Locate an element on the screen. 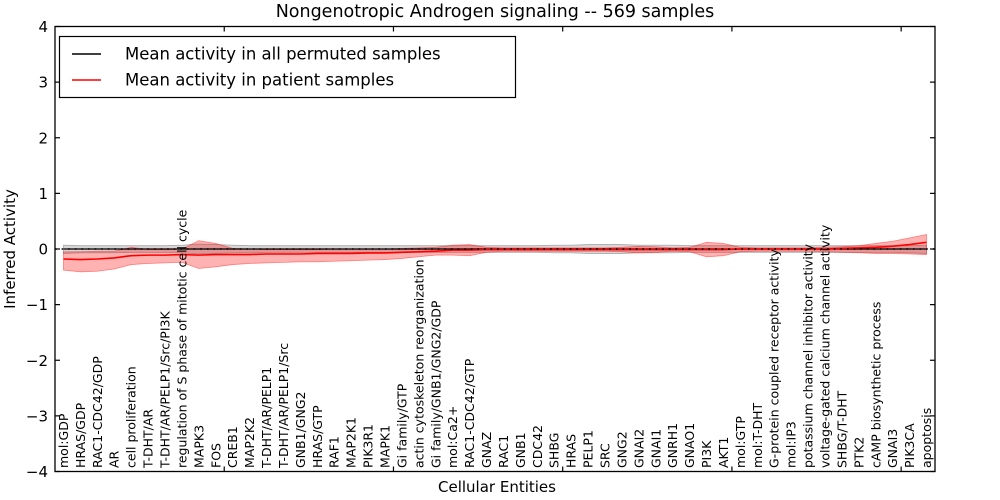 This screenshot has height=500, width=1000. x-category-label: RAC1-CDC42/GTP is located at coordinates (469, 413).